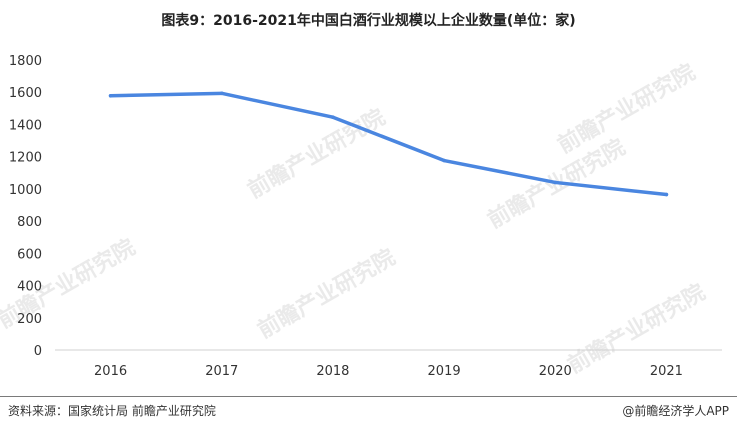 Image resolution: width=737 pixels, height=430 pixels. I want to click on y-tick-label: 200, so click(29, 319).